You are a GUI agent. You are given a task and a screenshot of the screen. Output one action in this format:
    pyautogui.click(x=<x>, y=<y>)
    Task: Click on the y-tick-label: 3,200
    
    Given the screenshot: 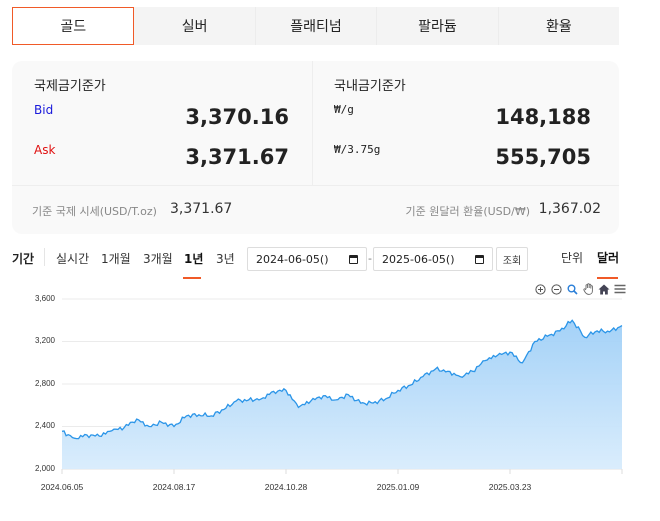 What is the action you would take?
    pyautogui.click(x=44, y=340)
    